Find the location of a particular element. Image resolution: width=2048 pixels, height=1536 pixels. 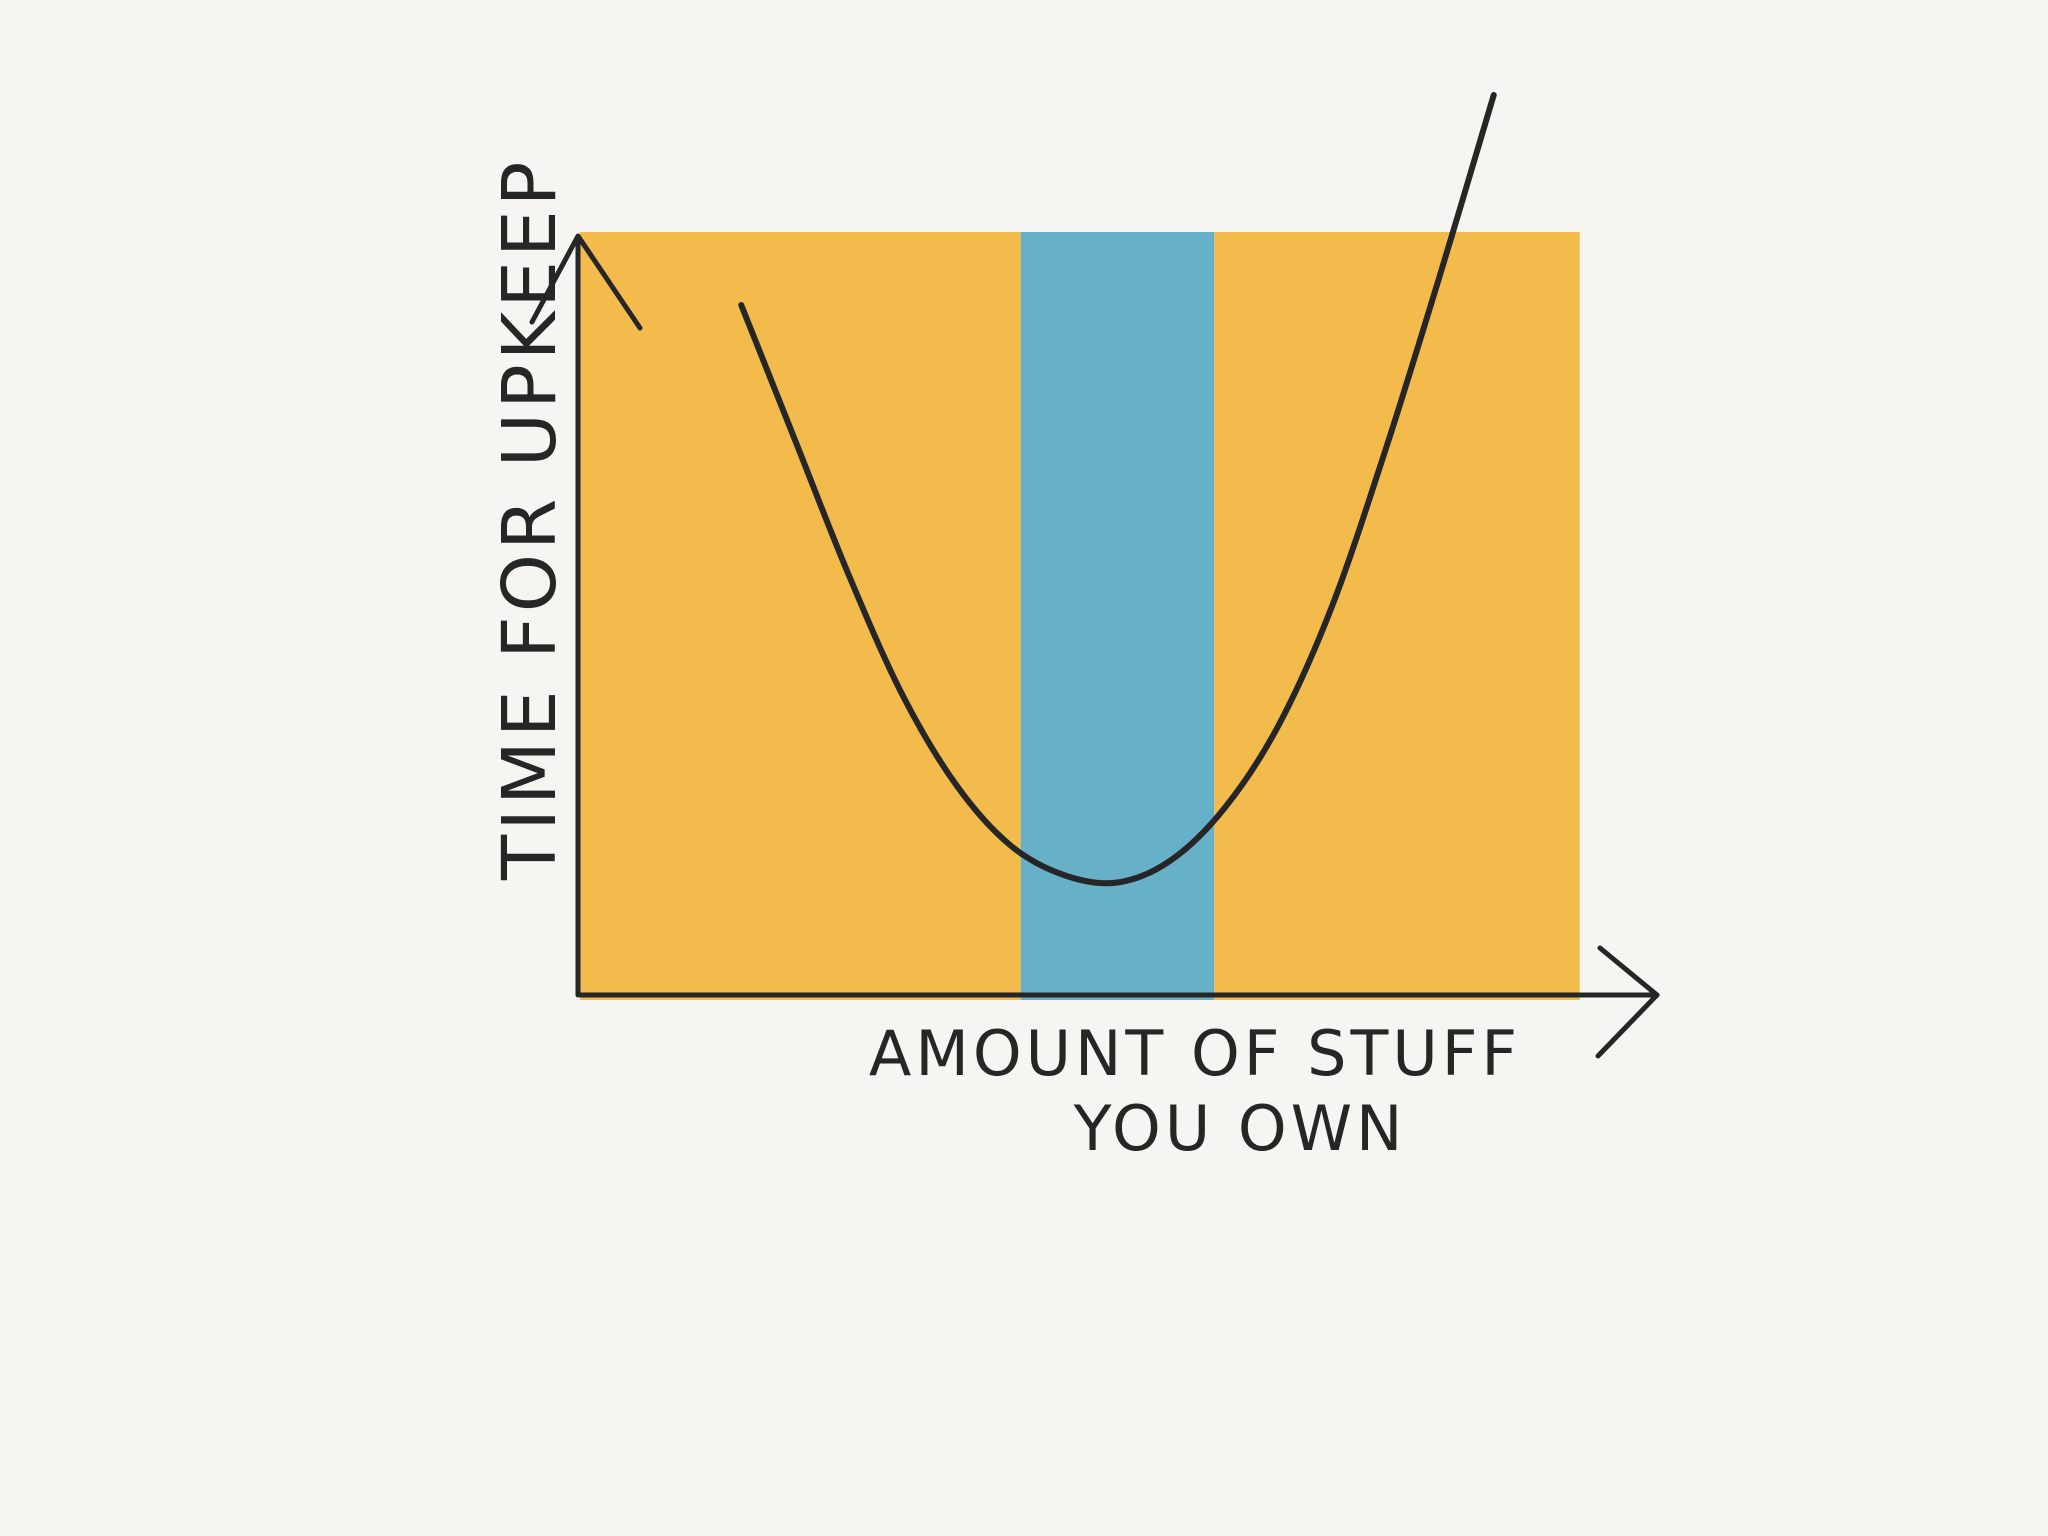

x-axis-arrowhead is located at coordinates (1627, 1002).